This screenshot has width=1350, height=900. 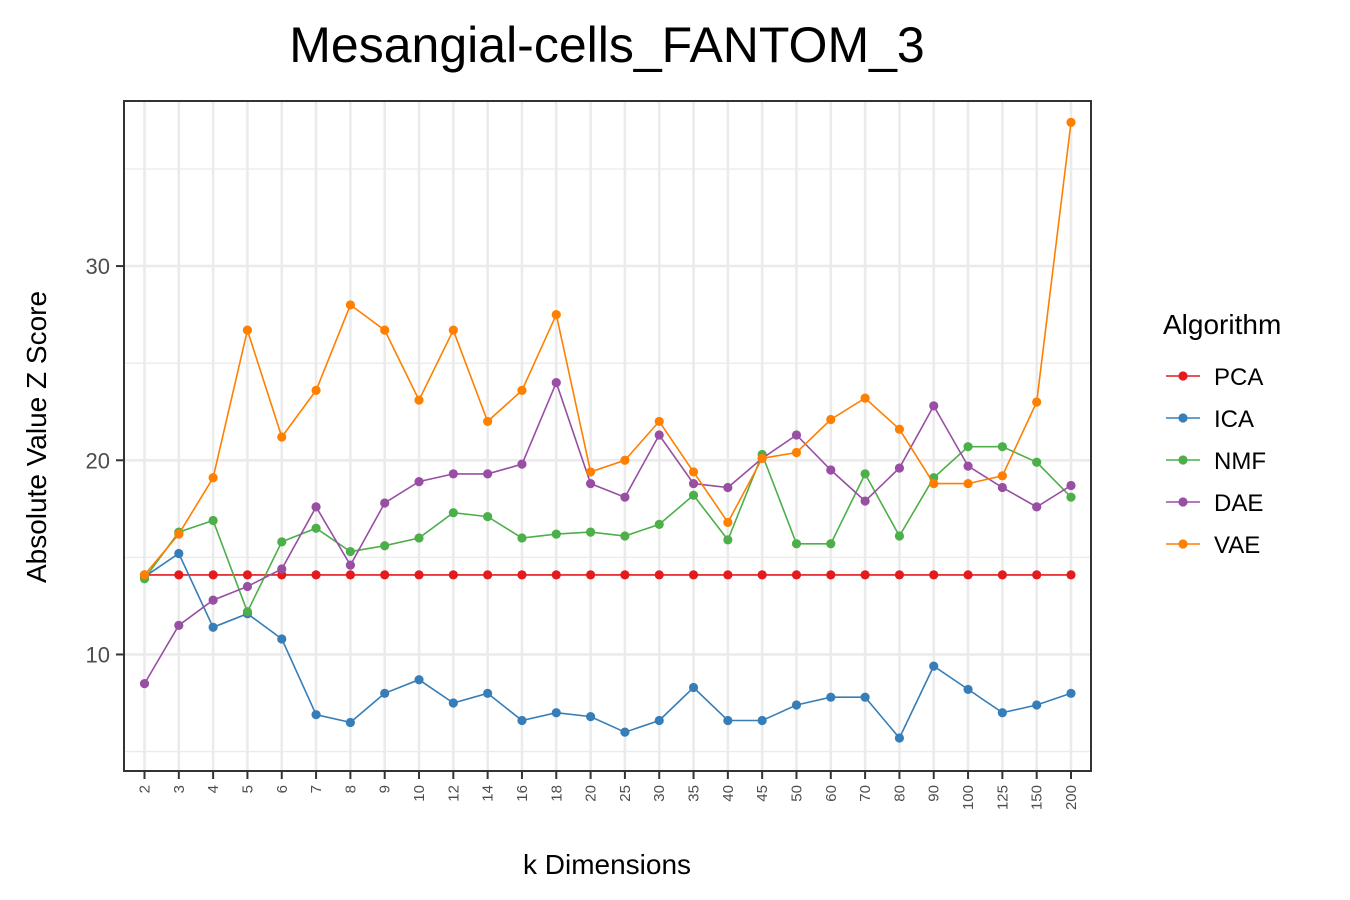 I want to click on legend-label-ica: ICA, so click(x=1234, y=419).